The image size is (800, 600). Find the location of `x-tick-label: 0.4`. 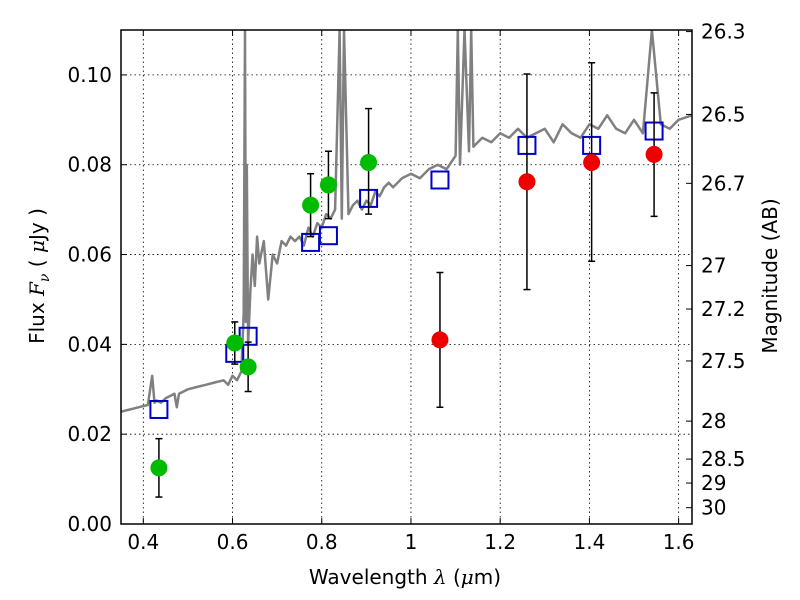

x-tick-label: 0.4 is located at coordinates (143, 542).